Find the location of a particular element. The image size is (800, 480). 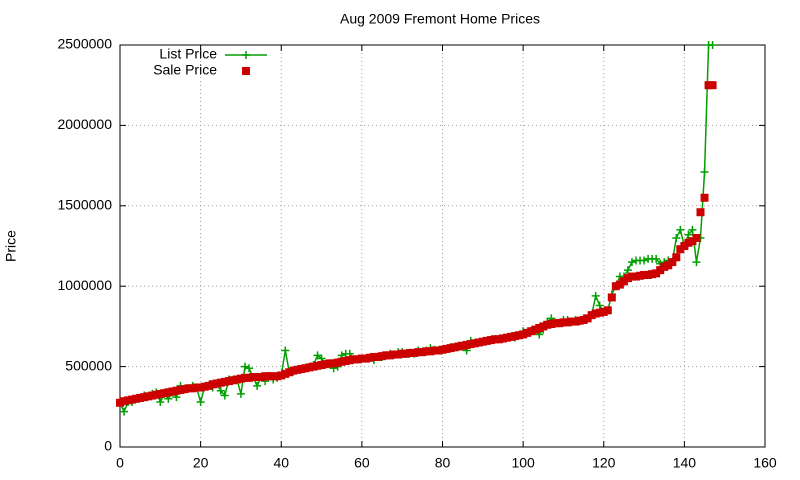

y-tick-label: 1000000 is located at coordinates (84, 285).